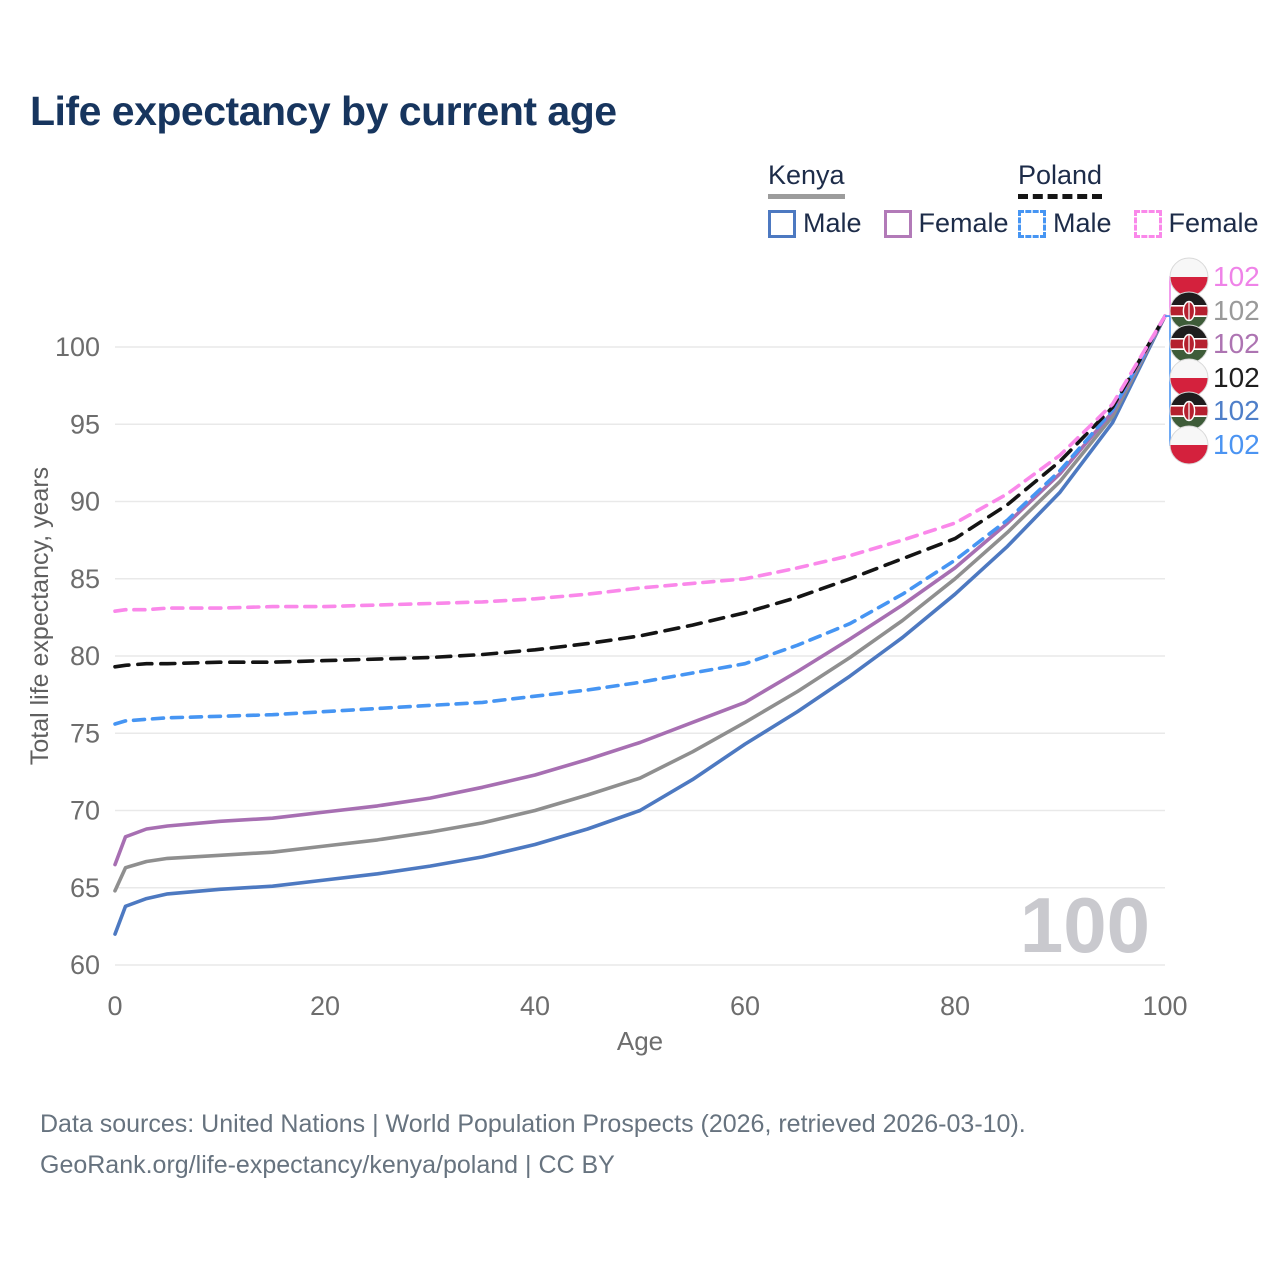 This screenshot has height=1280, width=1280. Describe the element at coordinates (1060, 179) in the screenshot. I see `legend-poland-title: Poland` at that location.